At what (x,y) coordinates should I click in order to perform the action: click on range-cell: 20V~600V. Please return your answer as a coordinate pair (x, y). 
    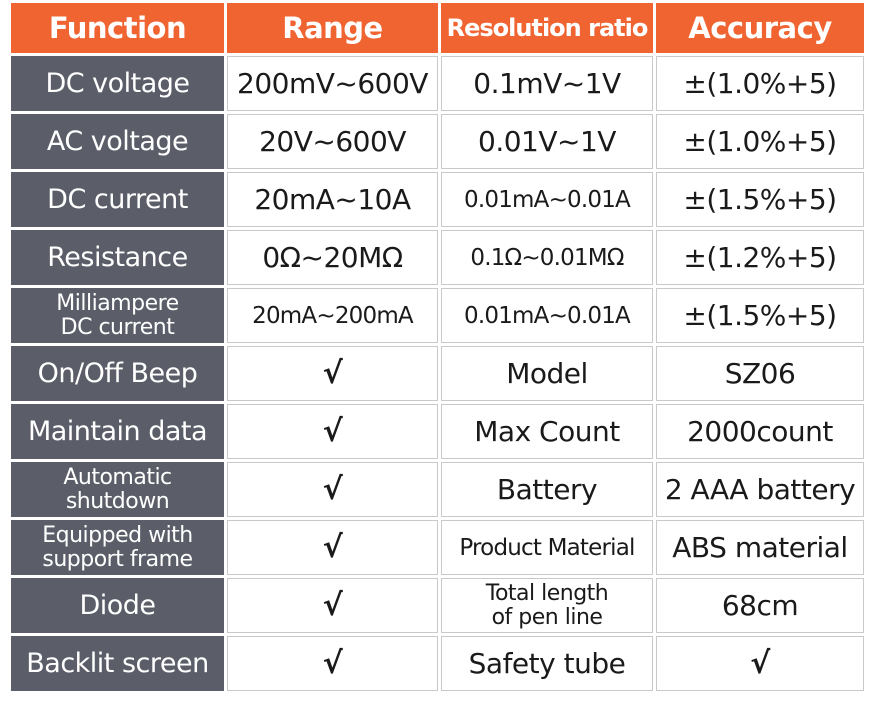
    Looking at the image, I should click on (332, 141).